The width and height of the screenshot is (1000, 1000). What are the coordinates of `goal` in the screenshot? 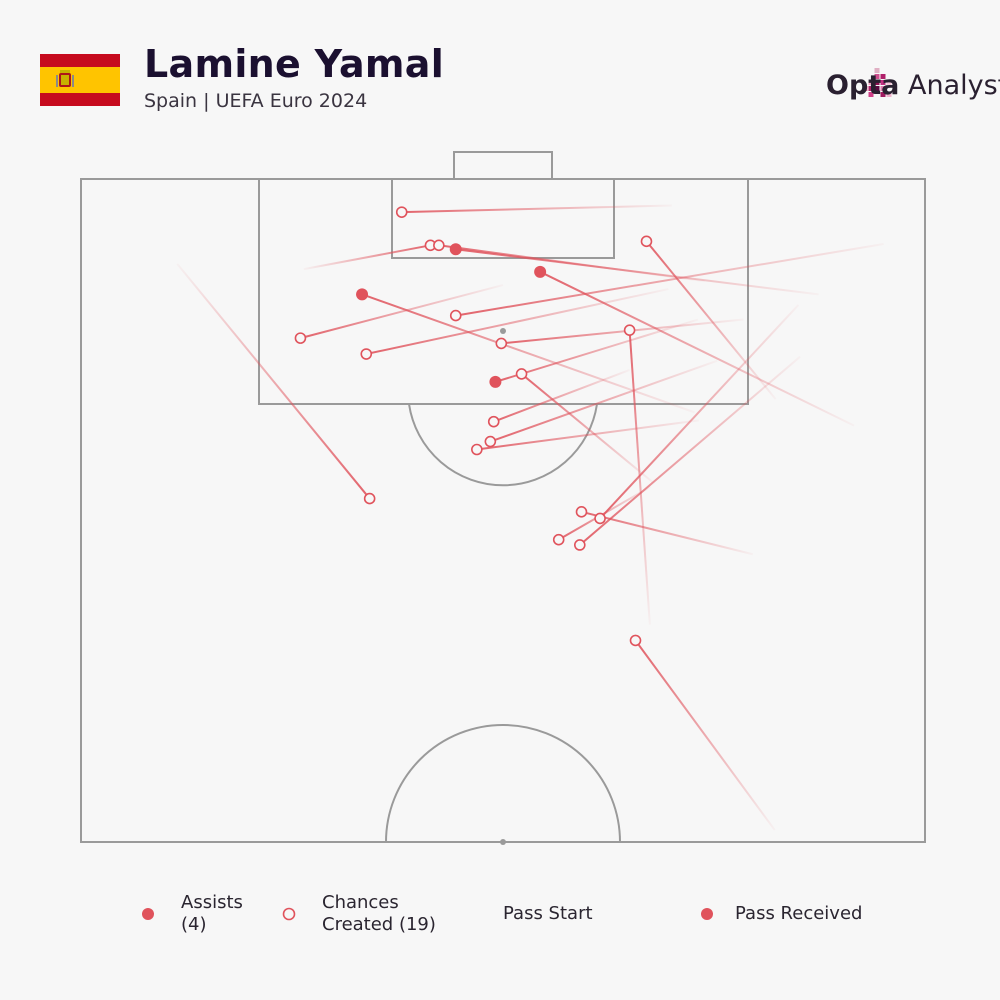 It's located at (503, 165).